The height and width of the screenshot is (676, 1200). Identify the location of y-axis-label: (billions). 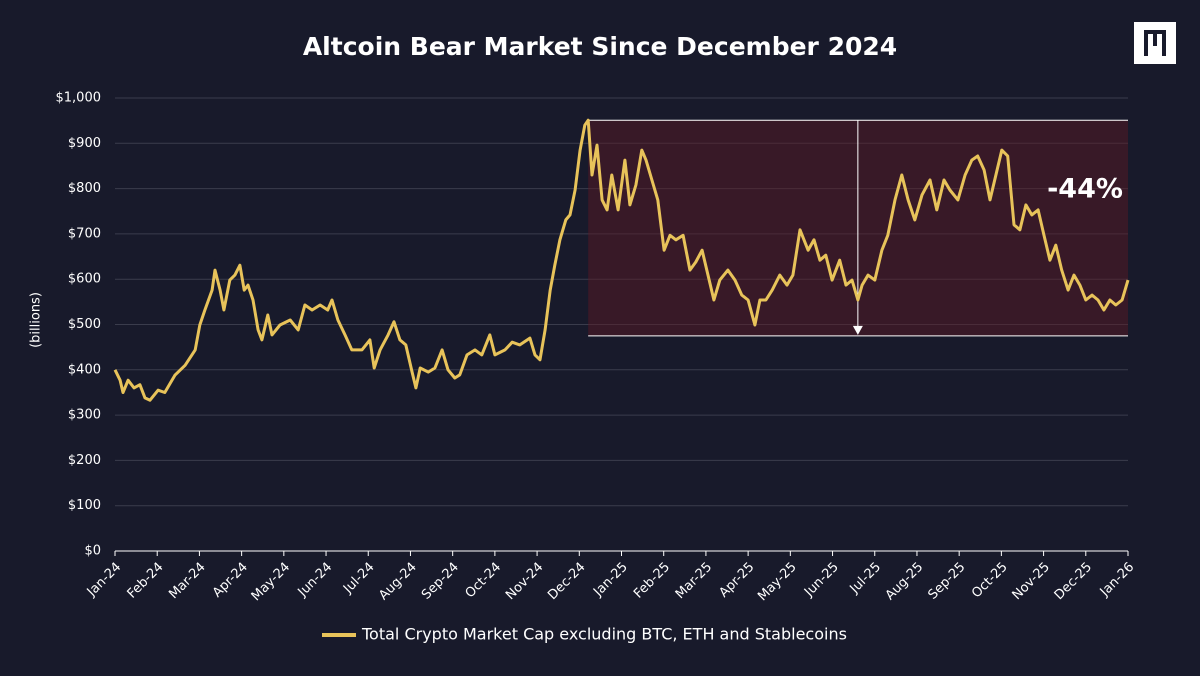
(36, 320).